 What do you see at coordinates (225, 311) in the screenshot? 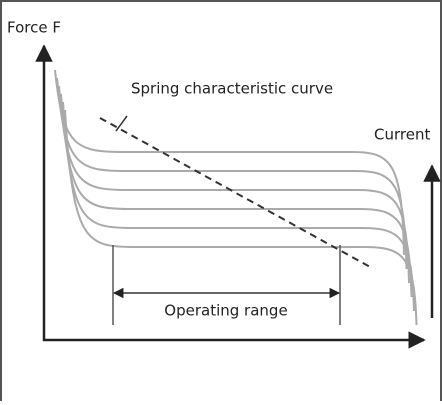
I see `range-label: Operating range` at bounding box center [225, 311].